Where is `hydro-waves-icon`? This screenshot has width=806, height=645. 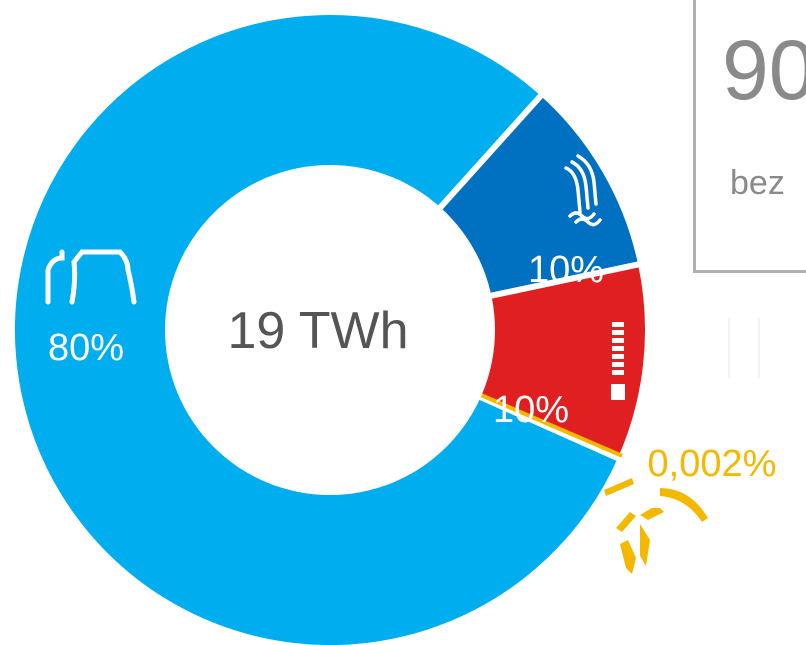
hydro-waves-icon is located at coordinates (583, 190).